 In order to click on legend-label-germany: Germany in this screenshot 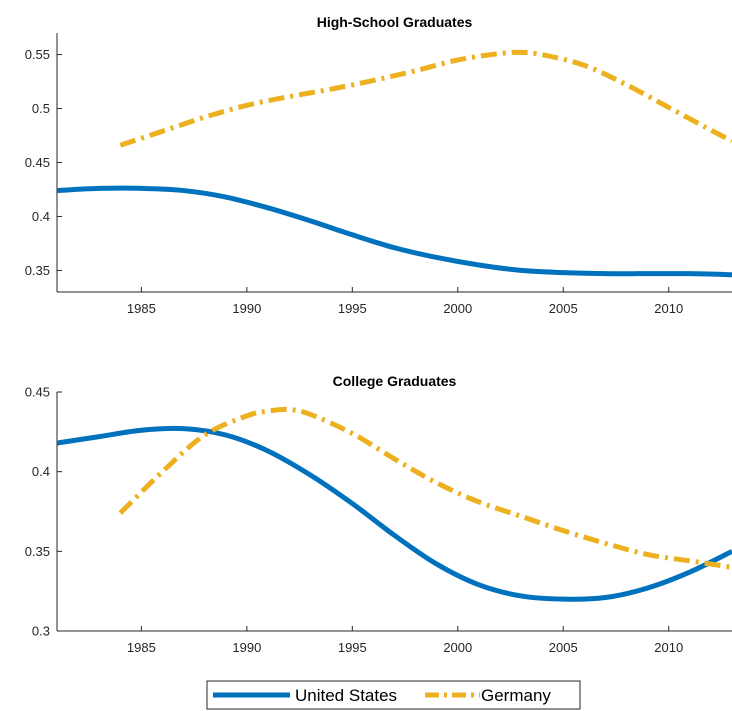, I will do `click(516, 695)`.